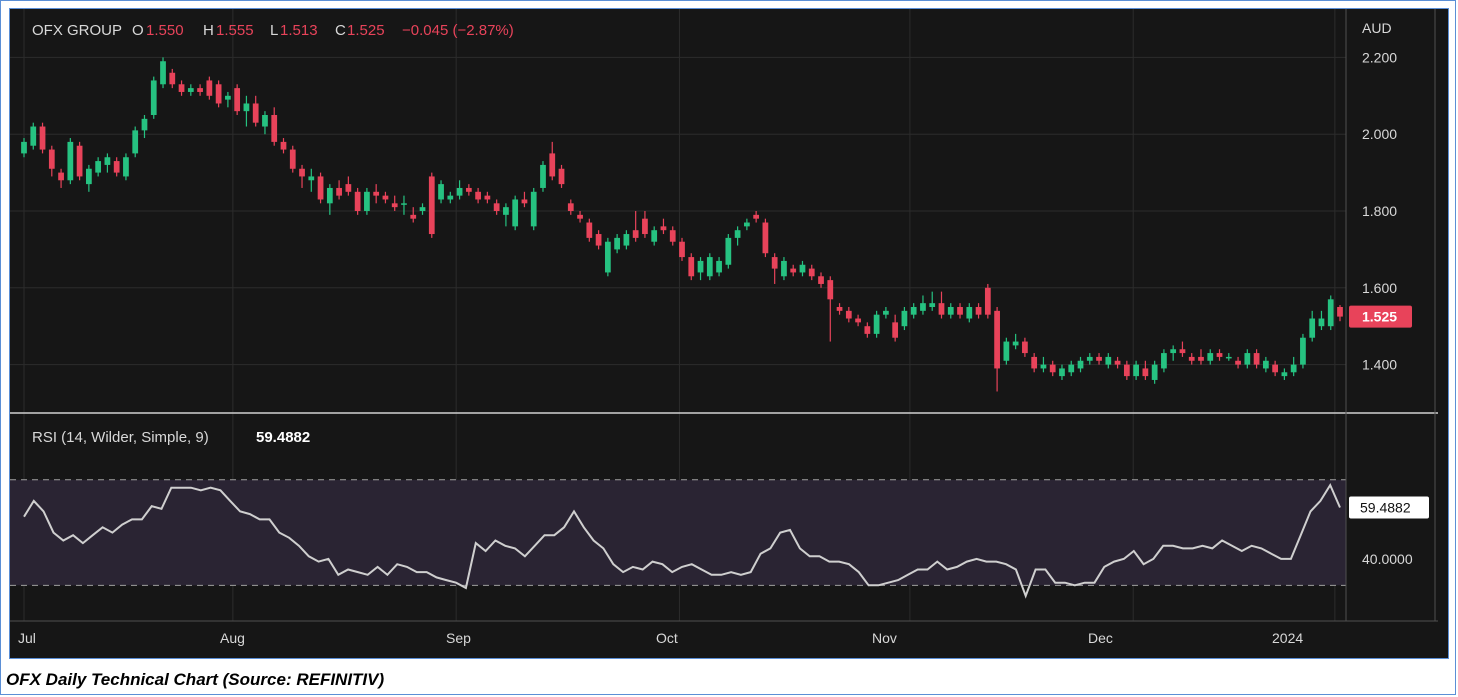  What do you see at coordinates (274, 30) in the screenshot?
I see `low-label: L` at bounding box center [274, 30].